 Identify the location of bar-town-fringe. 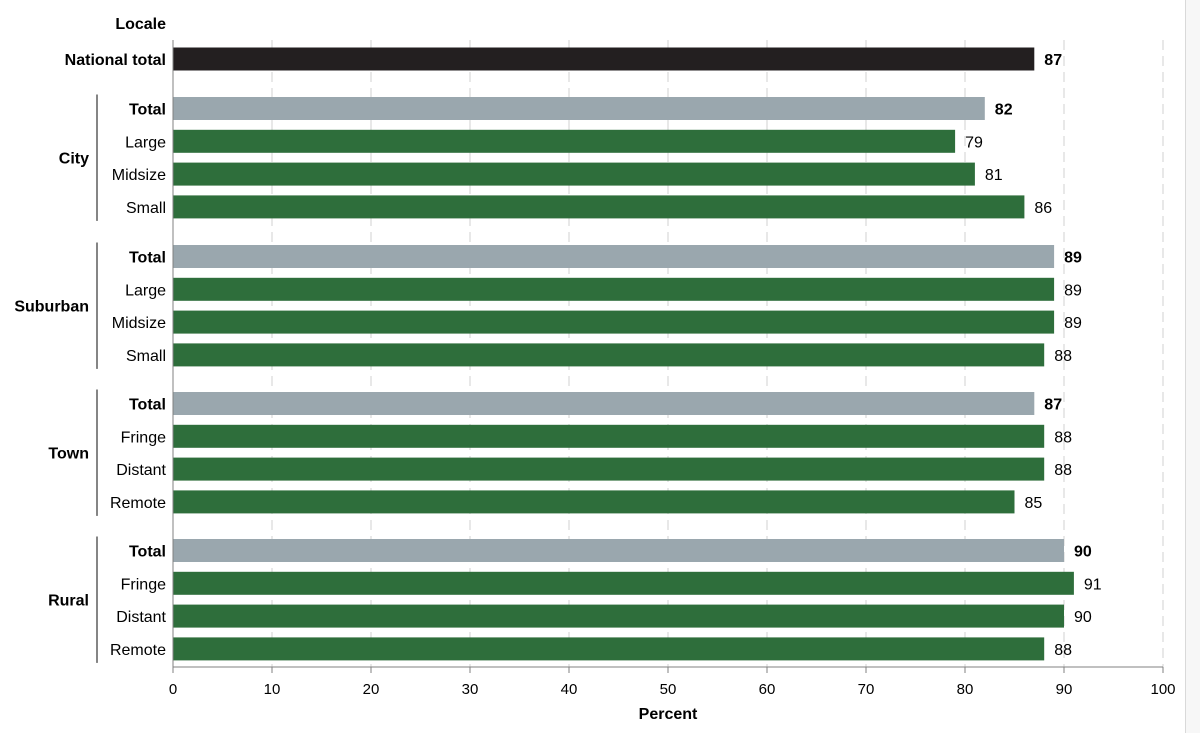
(609, 436).